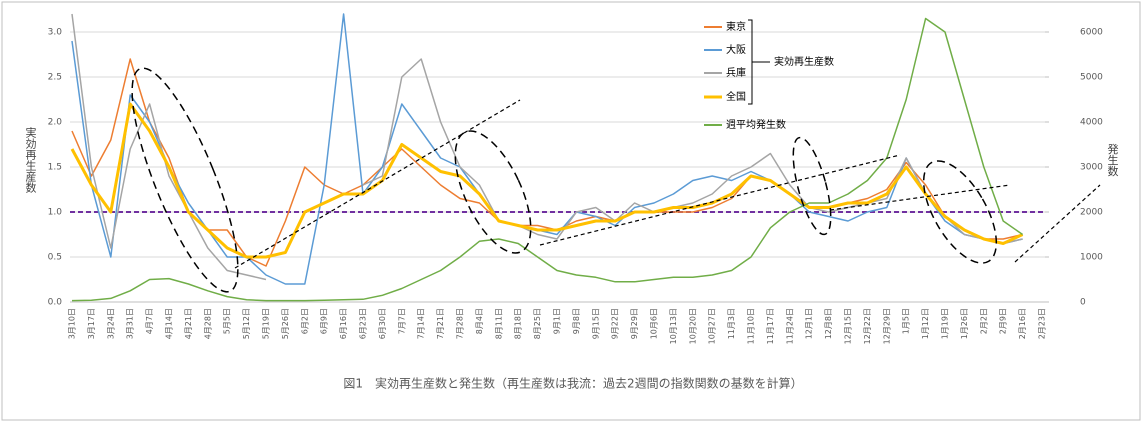 The height and width of the screenshot is (437, 1146). What do you see at coordinates (55, 303) in the screenshot?
I see `y-tick-label: 0.0` at bounding box center [55, 303].